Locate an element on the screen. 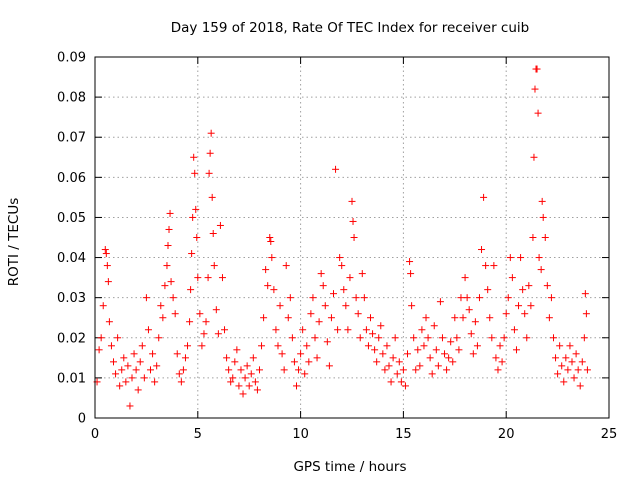 This screenshot has width=640, height=480. x-tick-label: 20 is located at coordinates (506, 434).